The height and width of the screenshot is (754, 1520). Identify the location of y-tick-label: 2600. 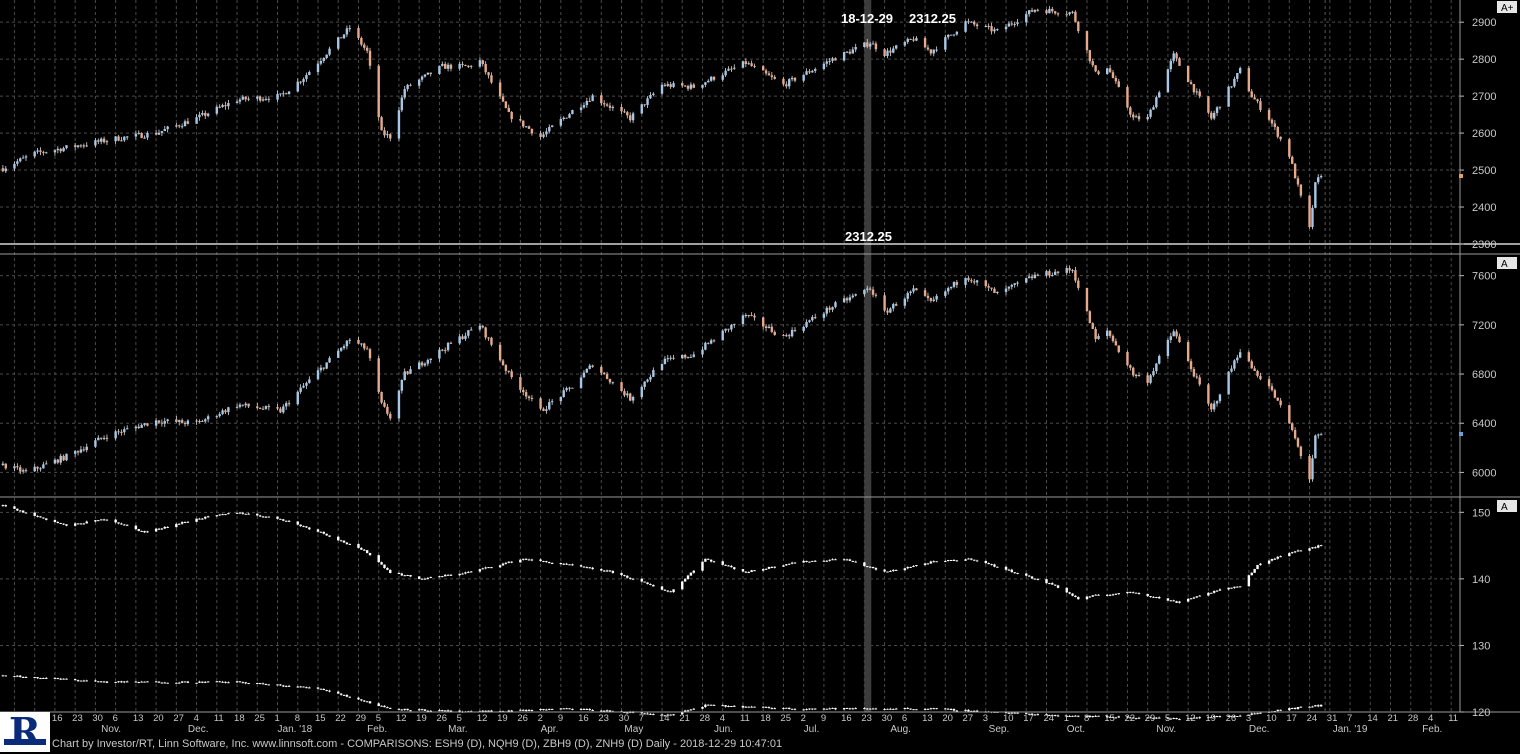
(1484, 134).